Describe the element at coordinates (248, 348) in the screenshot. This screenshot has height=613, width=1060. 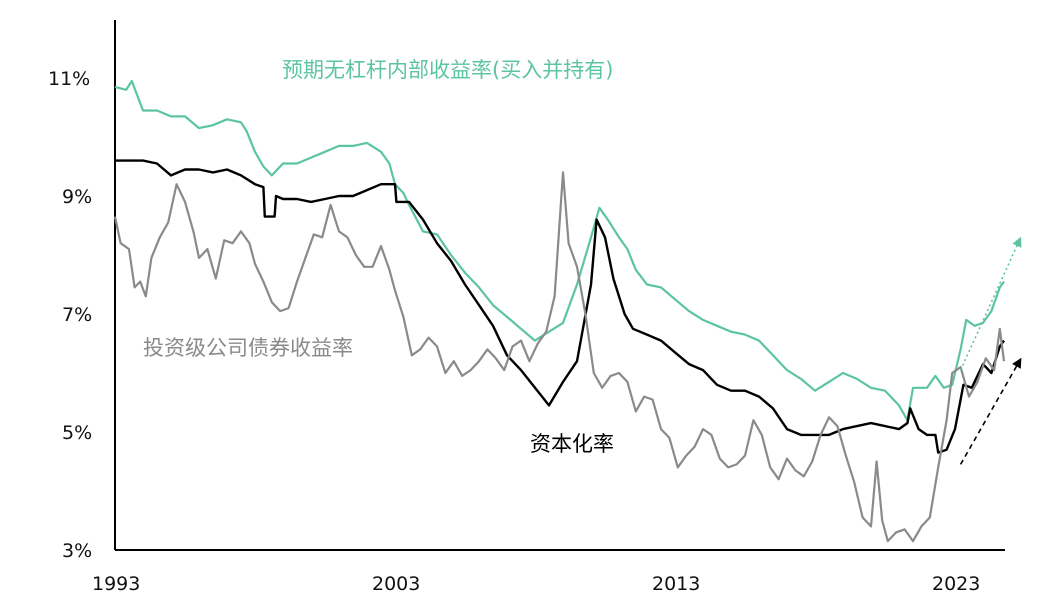
I see `bond-series-label: 投资级公司债券收益率` at that location.